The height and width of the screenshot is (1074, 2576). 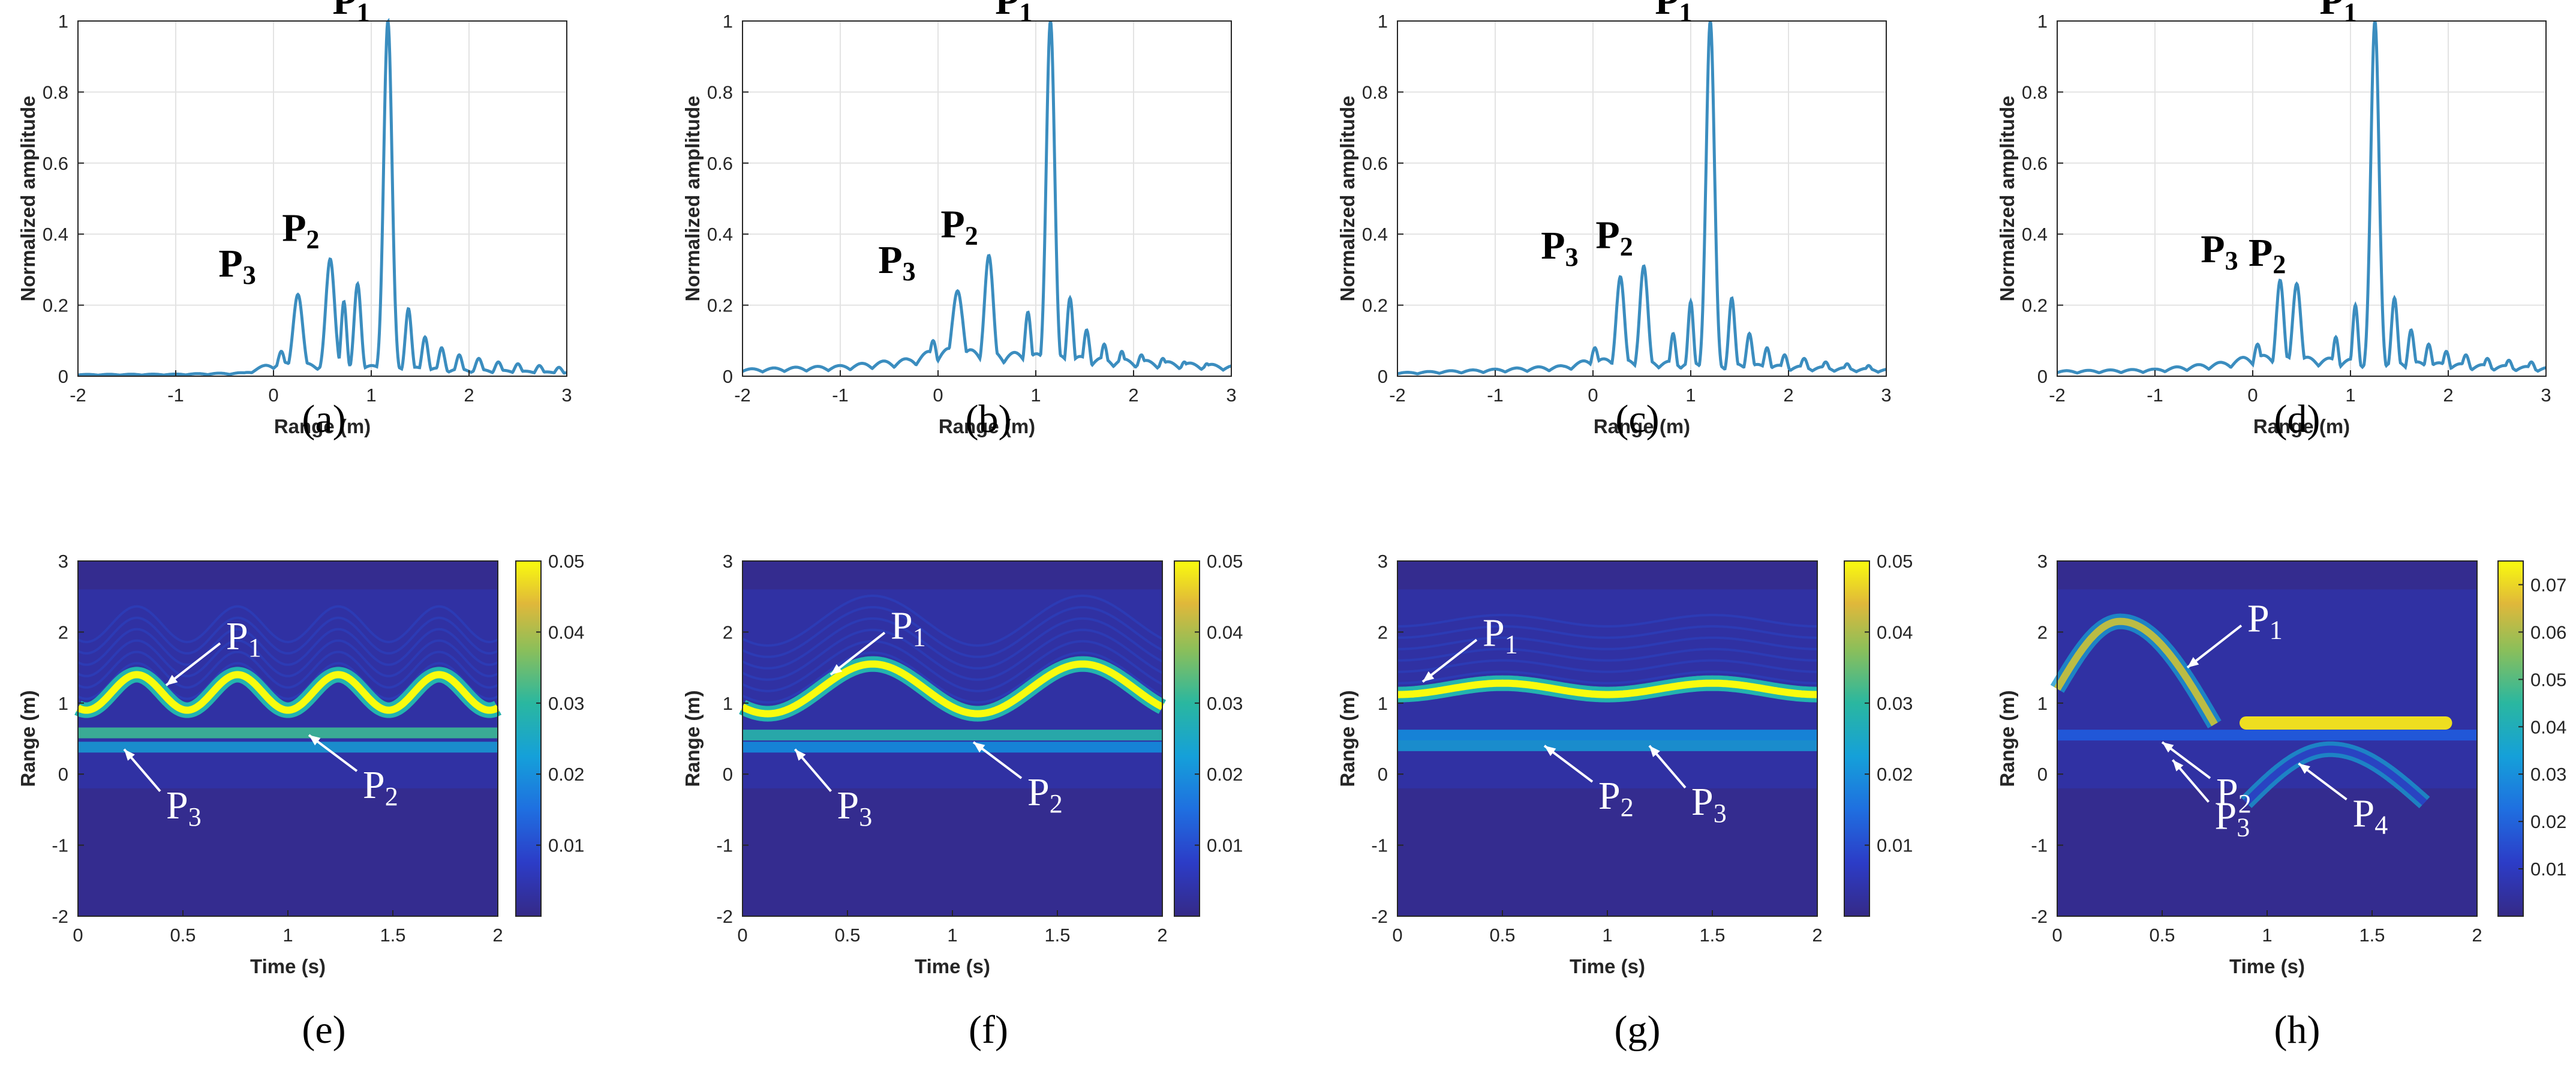 I want to click on colorbar-tick-label: 0.02, so click(x=1225, y=775).